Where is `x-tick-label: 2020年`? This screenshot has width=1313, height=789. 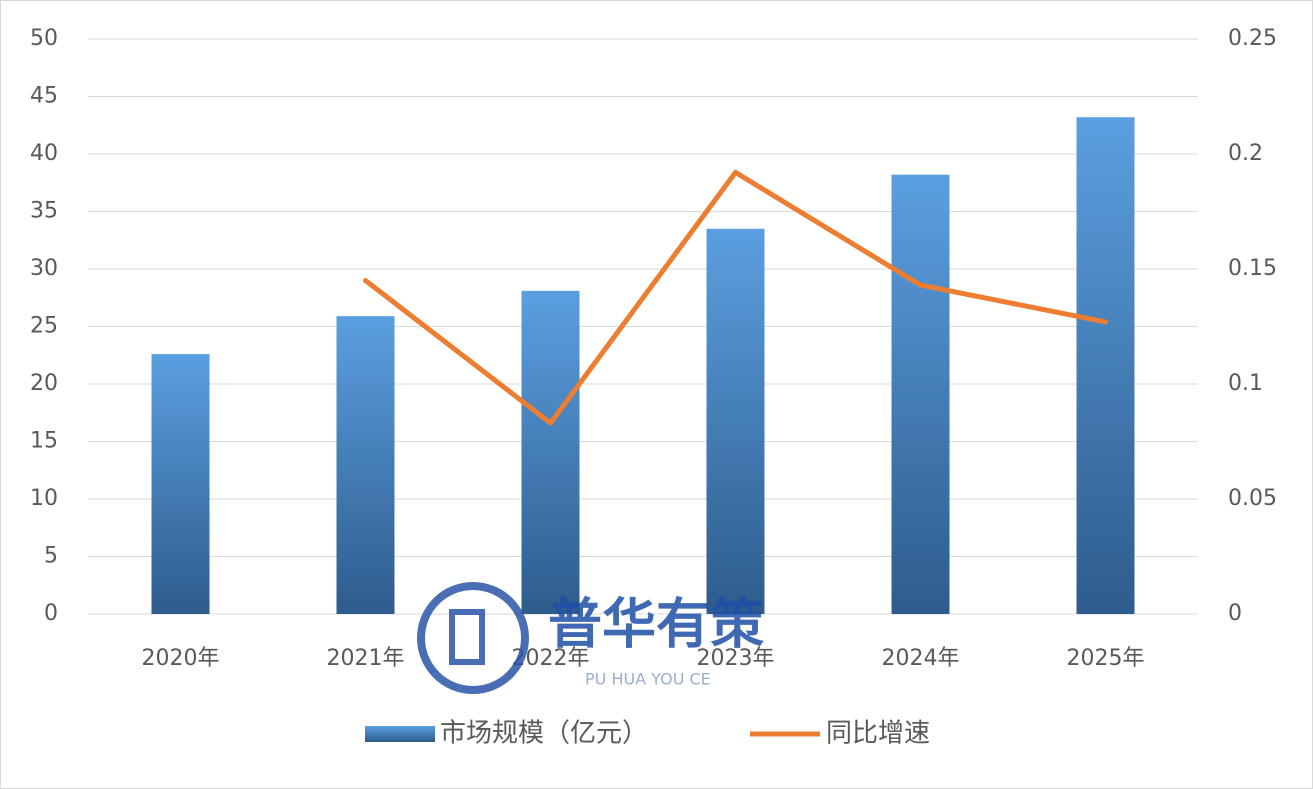
x-tick-label: 2020年 is located at coordinates (181, 658).